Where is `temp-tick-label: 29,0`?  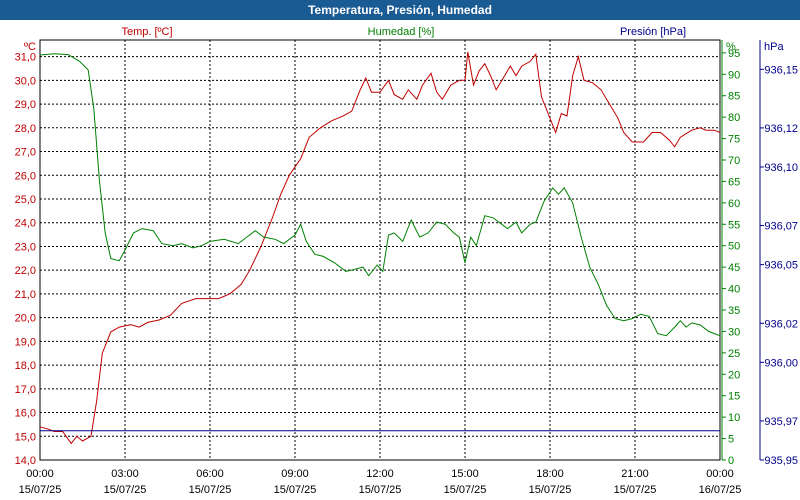
temp-tick-label: 29,0 is located at coordinates (25, 105).